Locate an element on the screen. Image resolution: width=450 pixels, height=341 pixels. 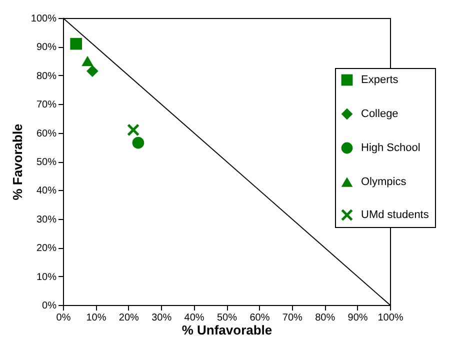
y-tick-label: 40% is located at coordinates (46, 191).